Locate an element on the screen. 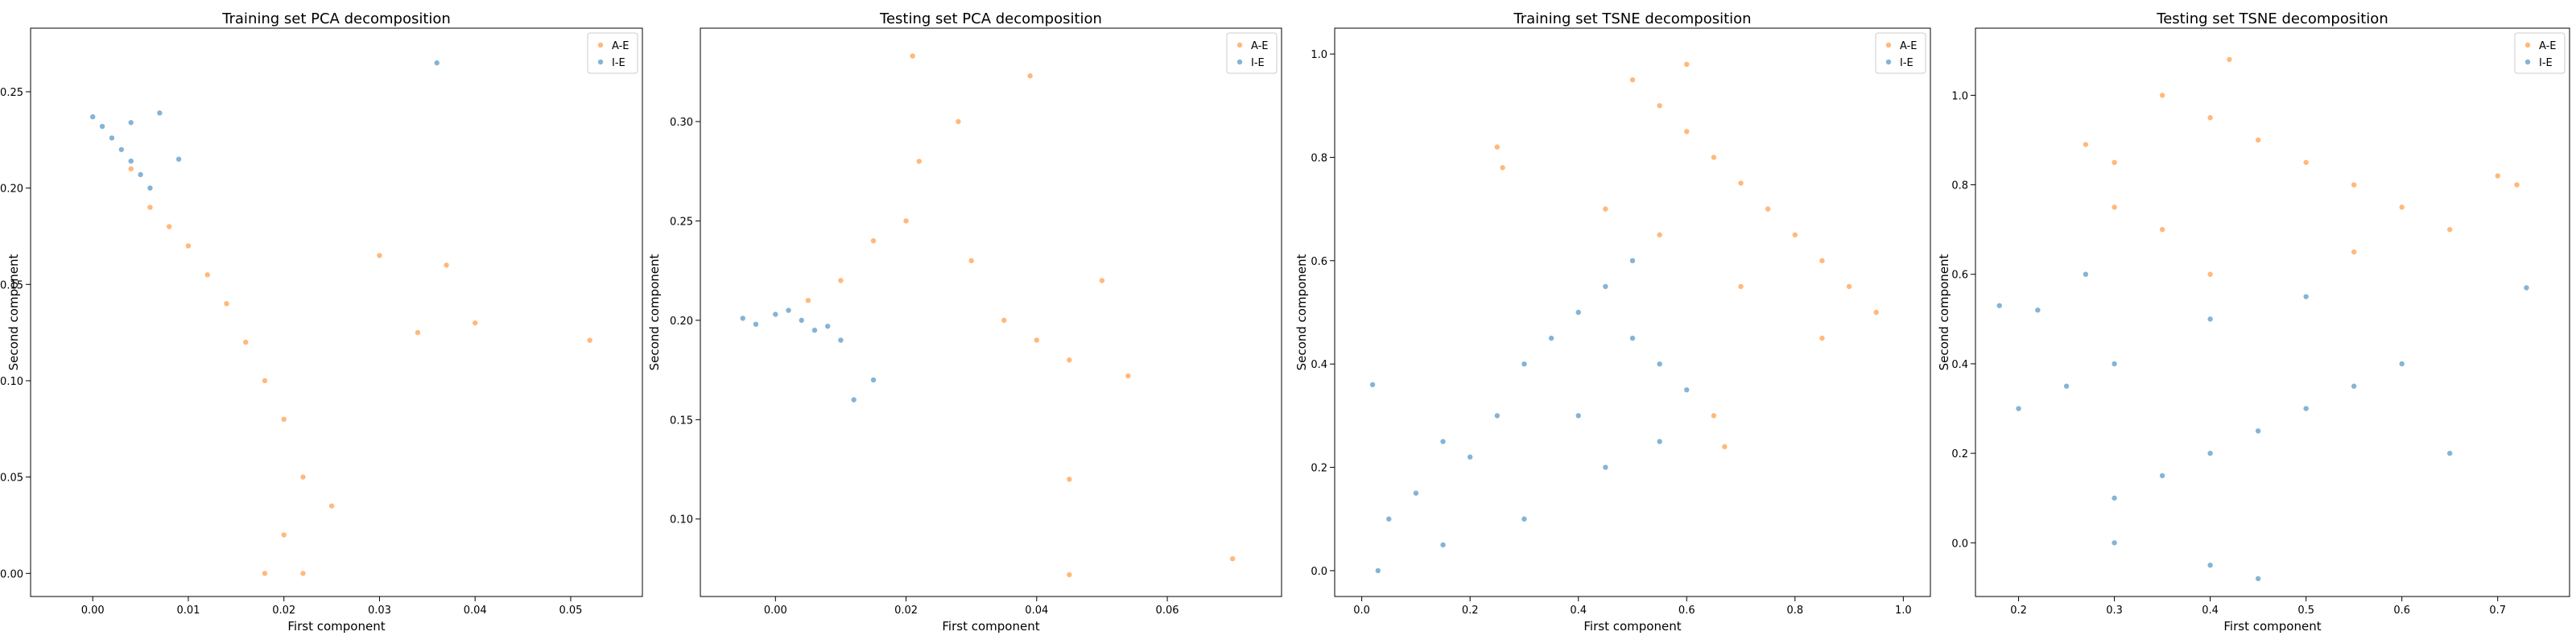 The image size is (2576, 644). x-tick-label: 0.5 is located at coordinates (2305, 611).